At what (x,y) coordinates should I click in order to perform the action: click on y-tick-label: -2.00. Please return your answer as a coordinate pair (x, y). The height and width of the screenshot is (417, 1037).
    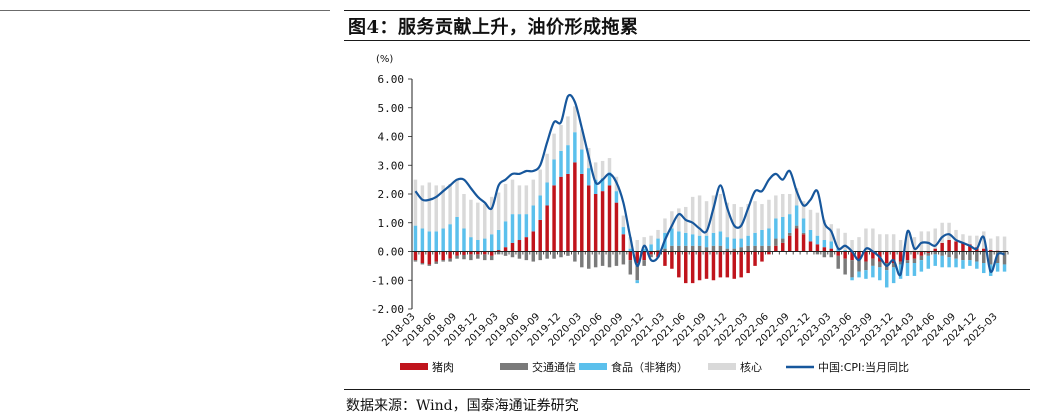
    Looking at the image, I should click on (387, 309).